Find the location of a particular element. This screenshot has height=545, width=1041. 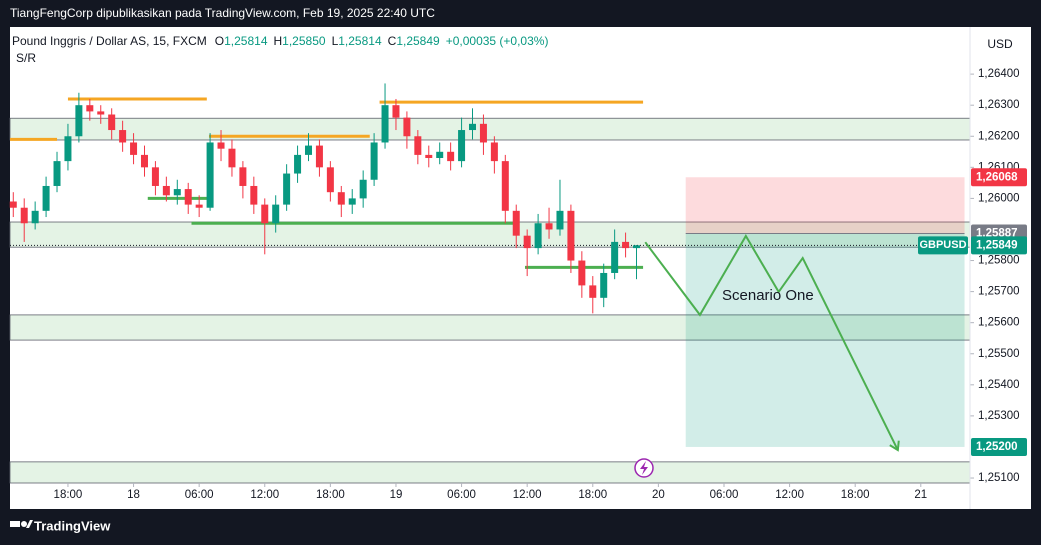

y-tick-label: 1,25700 is located at coordinates (999, 292).